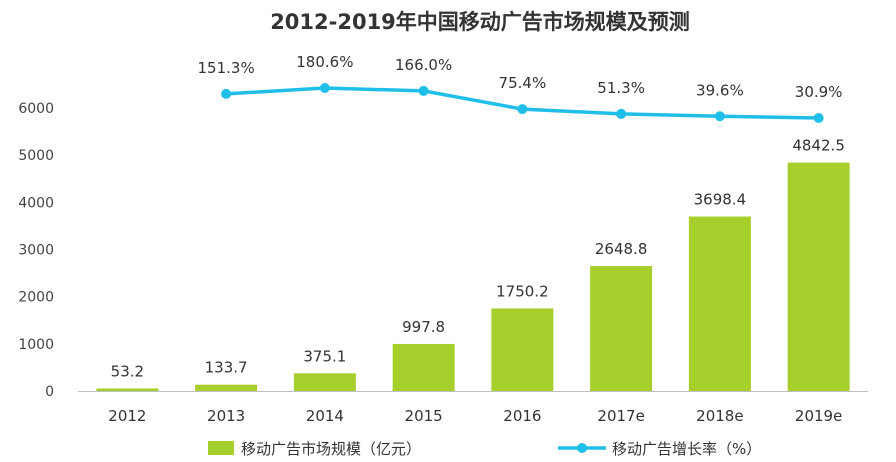 This screenshot has width=896, height=462. What do you see at coordinates (127, 416) in the screenshot?
I see `x-tick-label: 2012` at bounding box center [127, 416].